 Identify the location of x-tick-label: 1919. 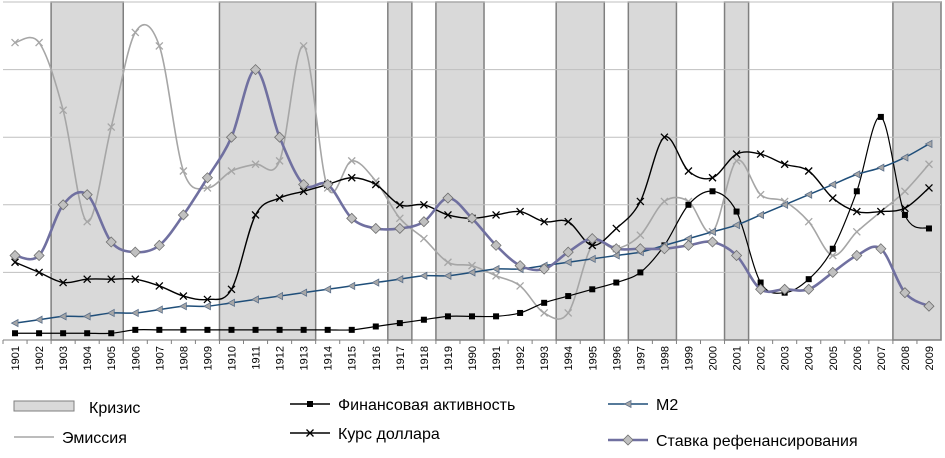
(449, 358).